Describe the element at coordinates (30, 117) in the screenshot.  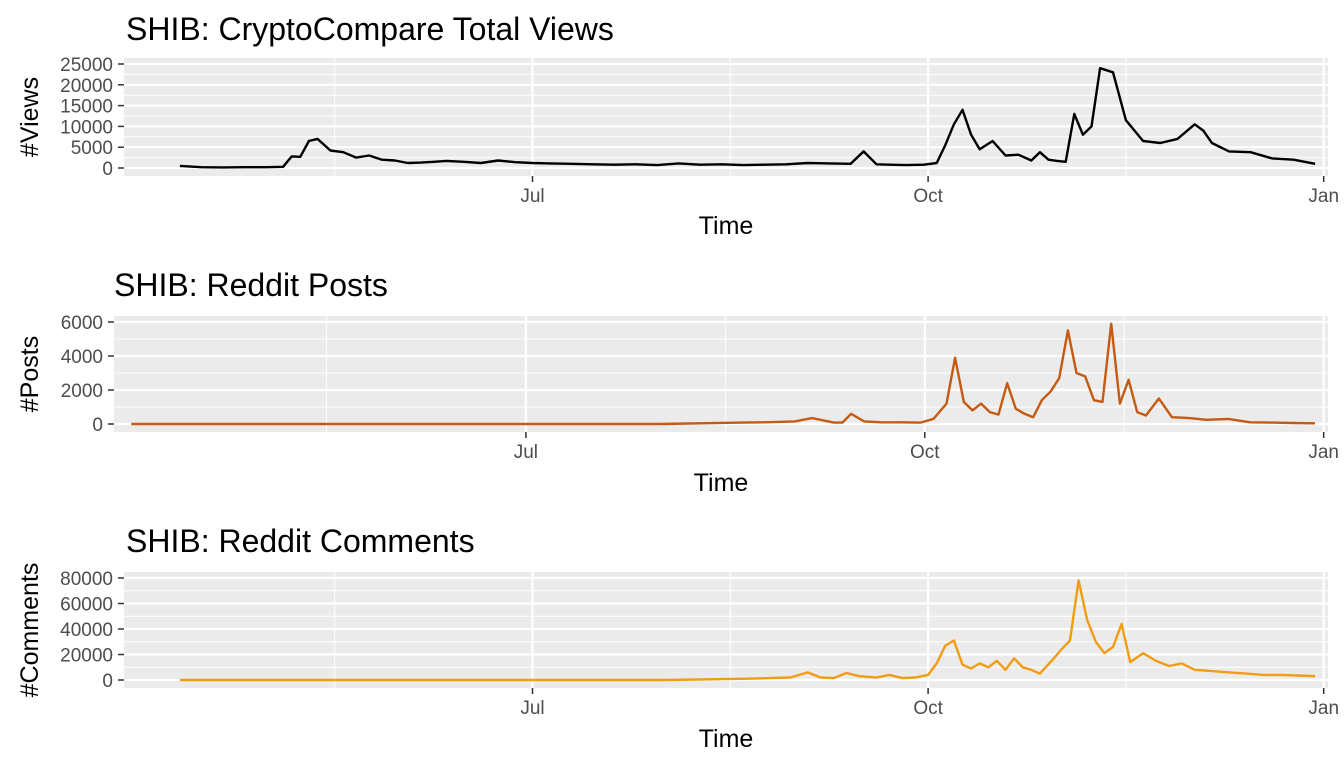
I see `y-axis-title: #Views` at that location.